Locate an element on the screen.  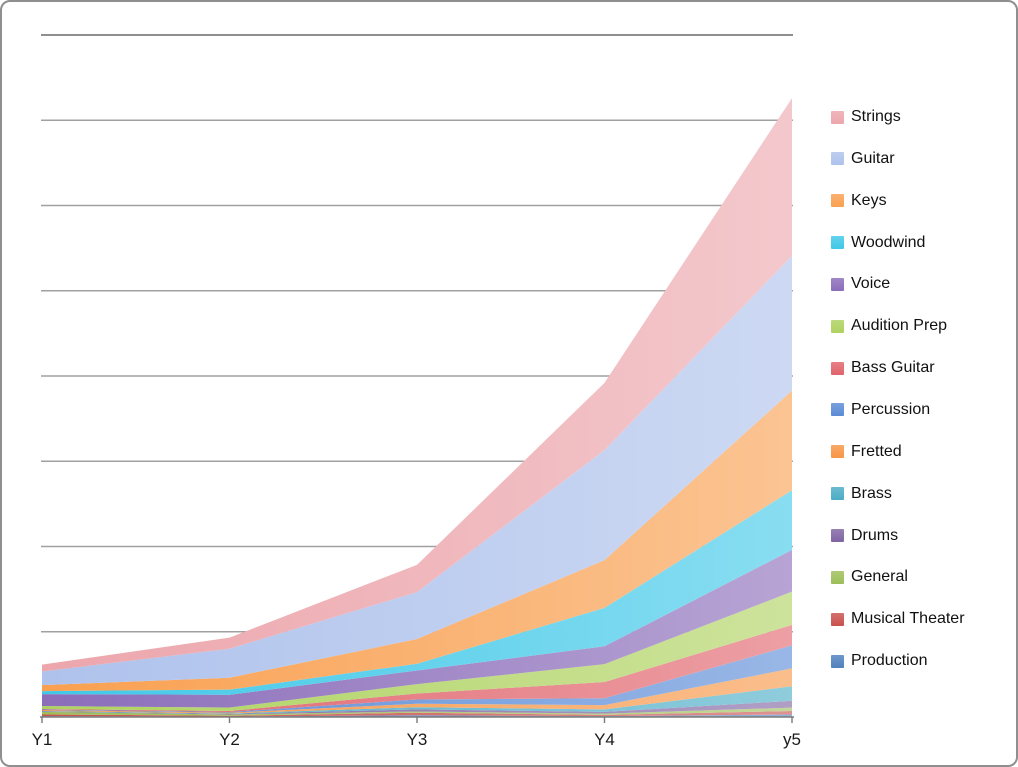
area-series-general is located at coordinates (417, 711).